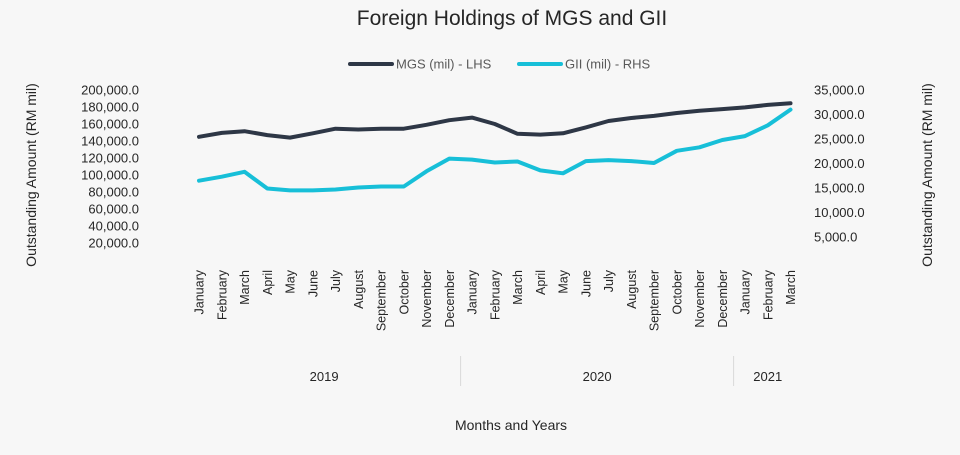 This screenshot has height=455, width=960. I want to click on y-right-tick-label: 5,000.0, so click(835, 237).